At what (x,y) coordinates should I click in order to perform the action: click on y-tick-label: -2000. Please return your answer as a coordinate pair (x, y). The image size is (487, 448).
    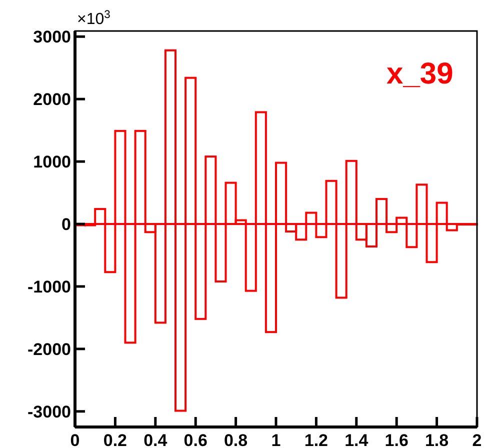
    Looking at the image, I should click on (49, 349).